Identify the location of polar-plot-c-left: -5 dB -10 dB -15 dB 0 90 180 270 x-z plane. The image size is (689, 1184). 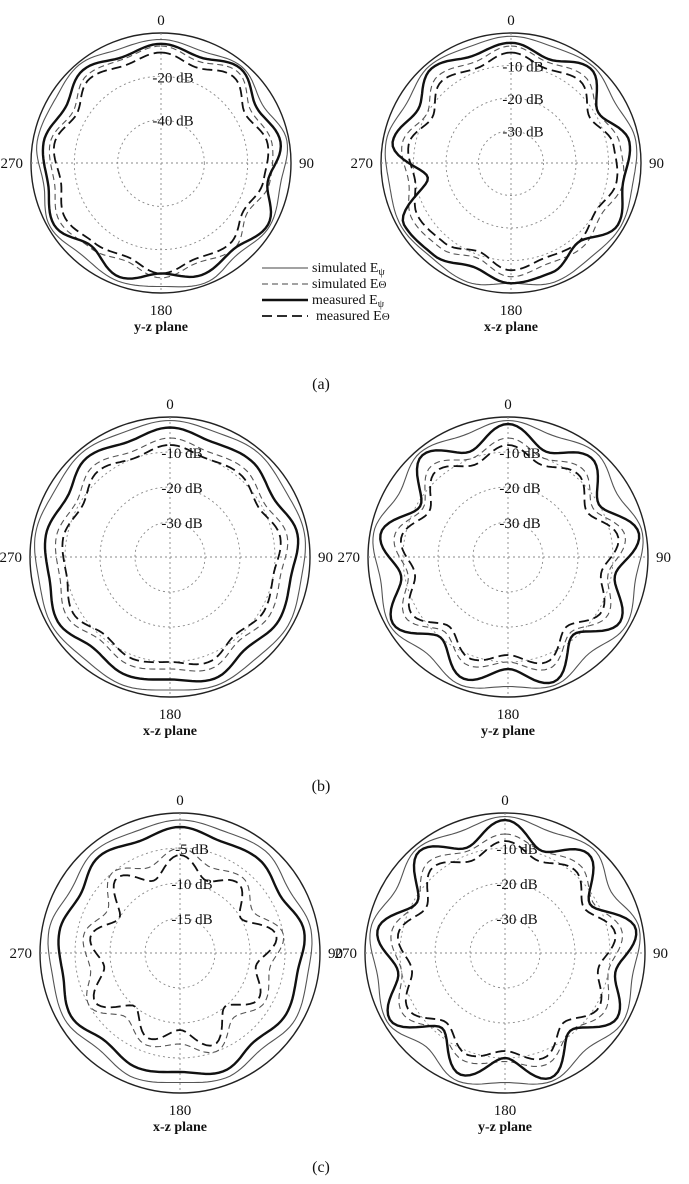
(177, 964).